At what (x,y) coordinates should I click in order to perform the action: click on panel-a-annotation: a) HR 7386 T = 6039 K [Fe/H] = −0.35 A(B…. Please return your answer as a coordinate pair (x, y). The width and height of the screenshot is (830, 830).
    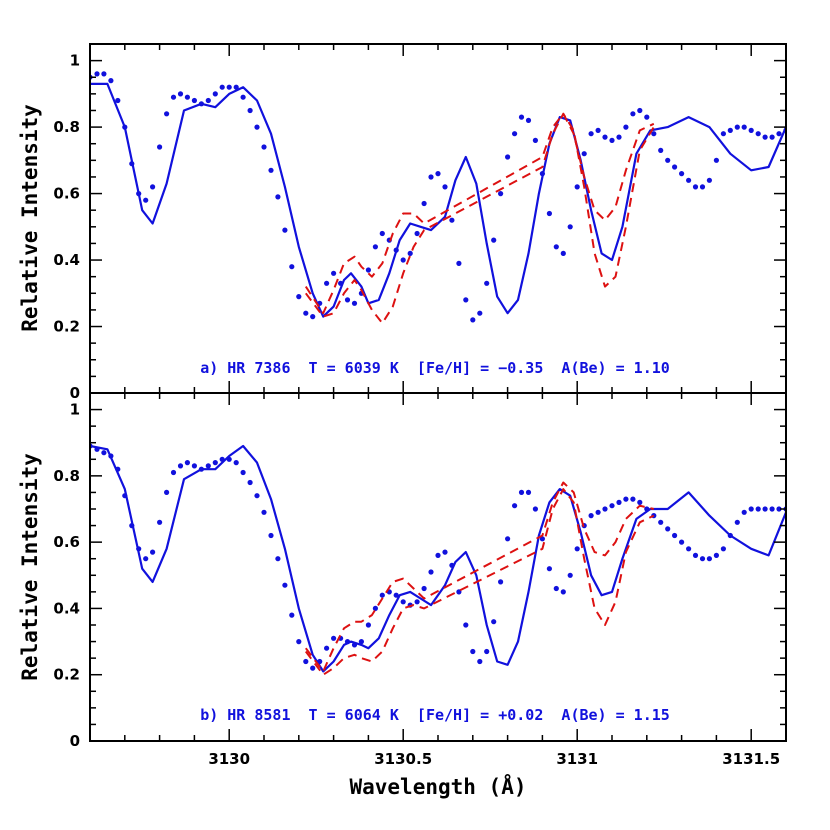
    Looking at the image, I should click on (435, 368).